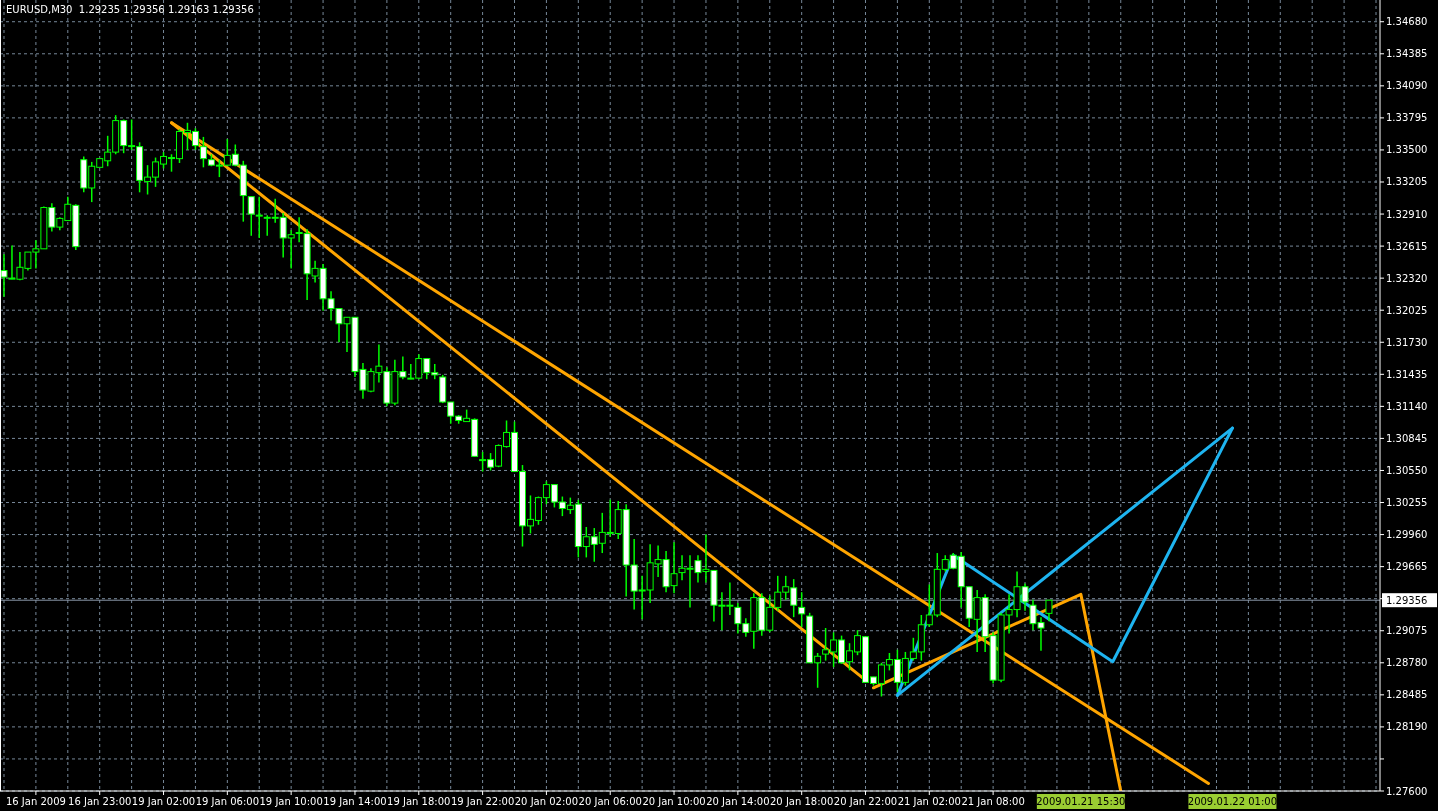 This screenshot has width=1438, height=811. I want to click on y-tick-label: 1.29960, so click(1407, 535).